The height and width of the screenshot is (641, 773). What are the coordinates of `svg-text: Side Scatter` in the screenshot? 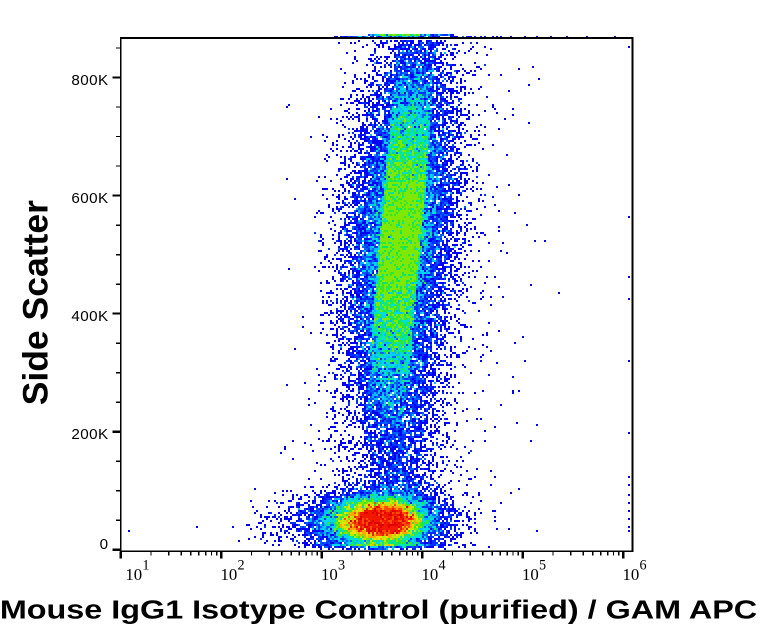 It's located at (36, 302).